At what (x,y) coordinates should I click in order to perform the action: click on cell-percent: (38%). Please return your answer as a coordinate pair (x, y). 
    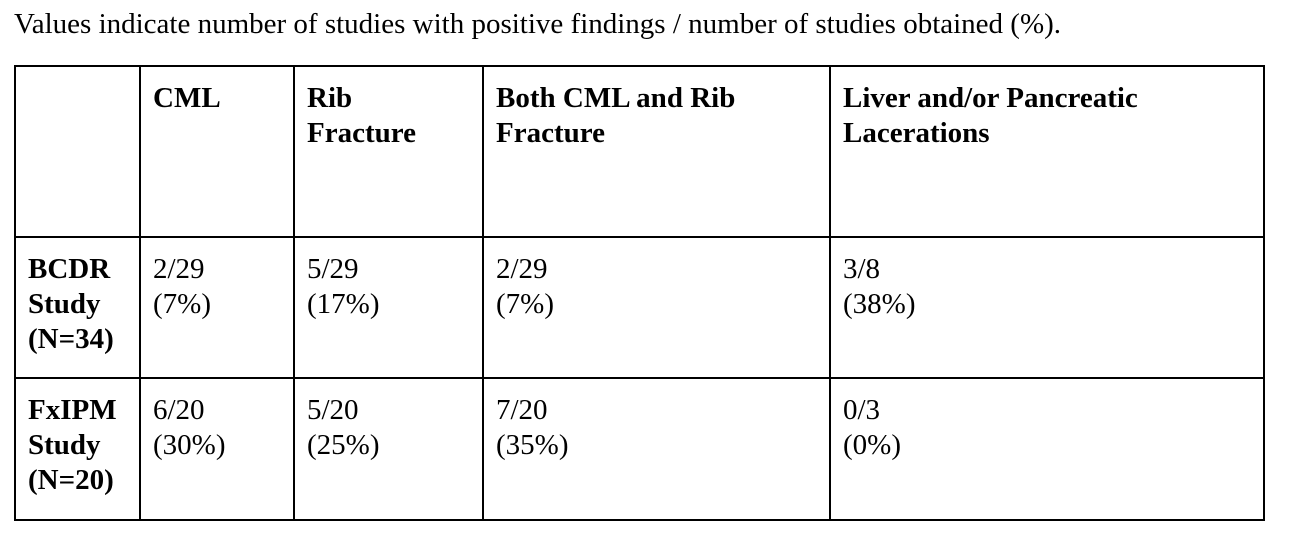
    Looking at the image, I should click on (879, 304).